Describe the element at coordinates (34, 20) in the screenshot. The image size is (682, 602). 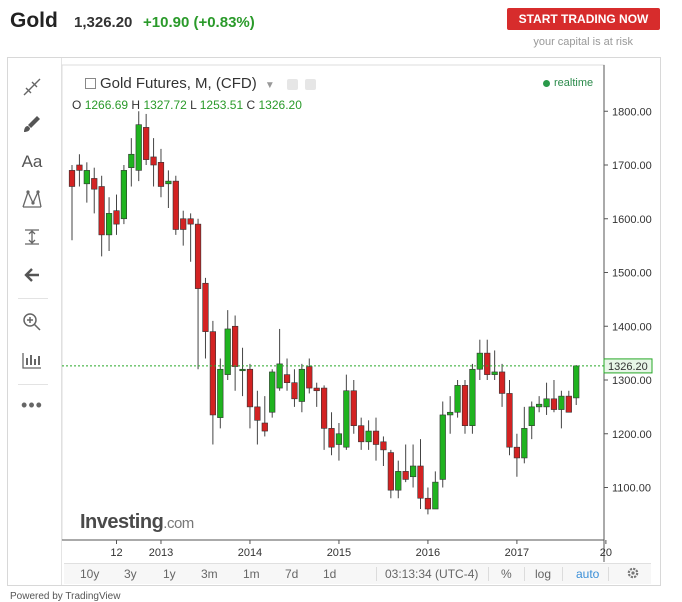
I see `instrument-title: Gold` at that location.